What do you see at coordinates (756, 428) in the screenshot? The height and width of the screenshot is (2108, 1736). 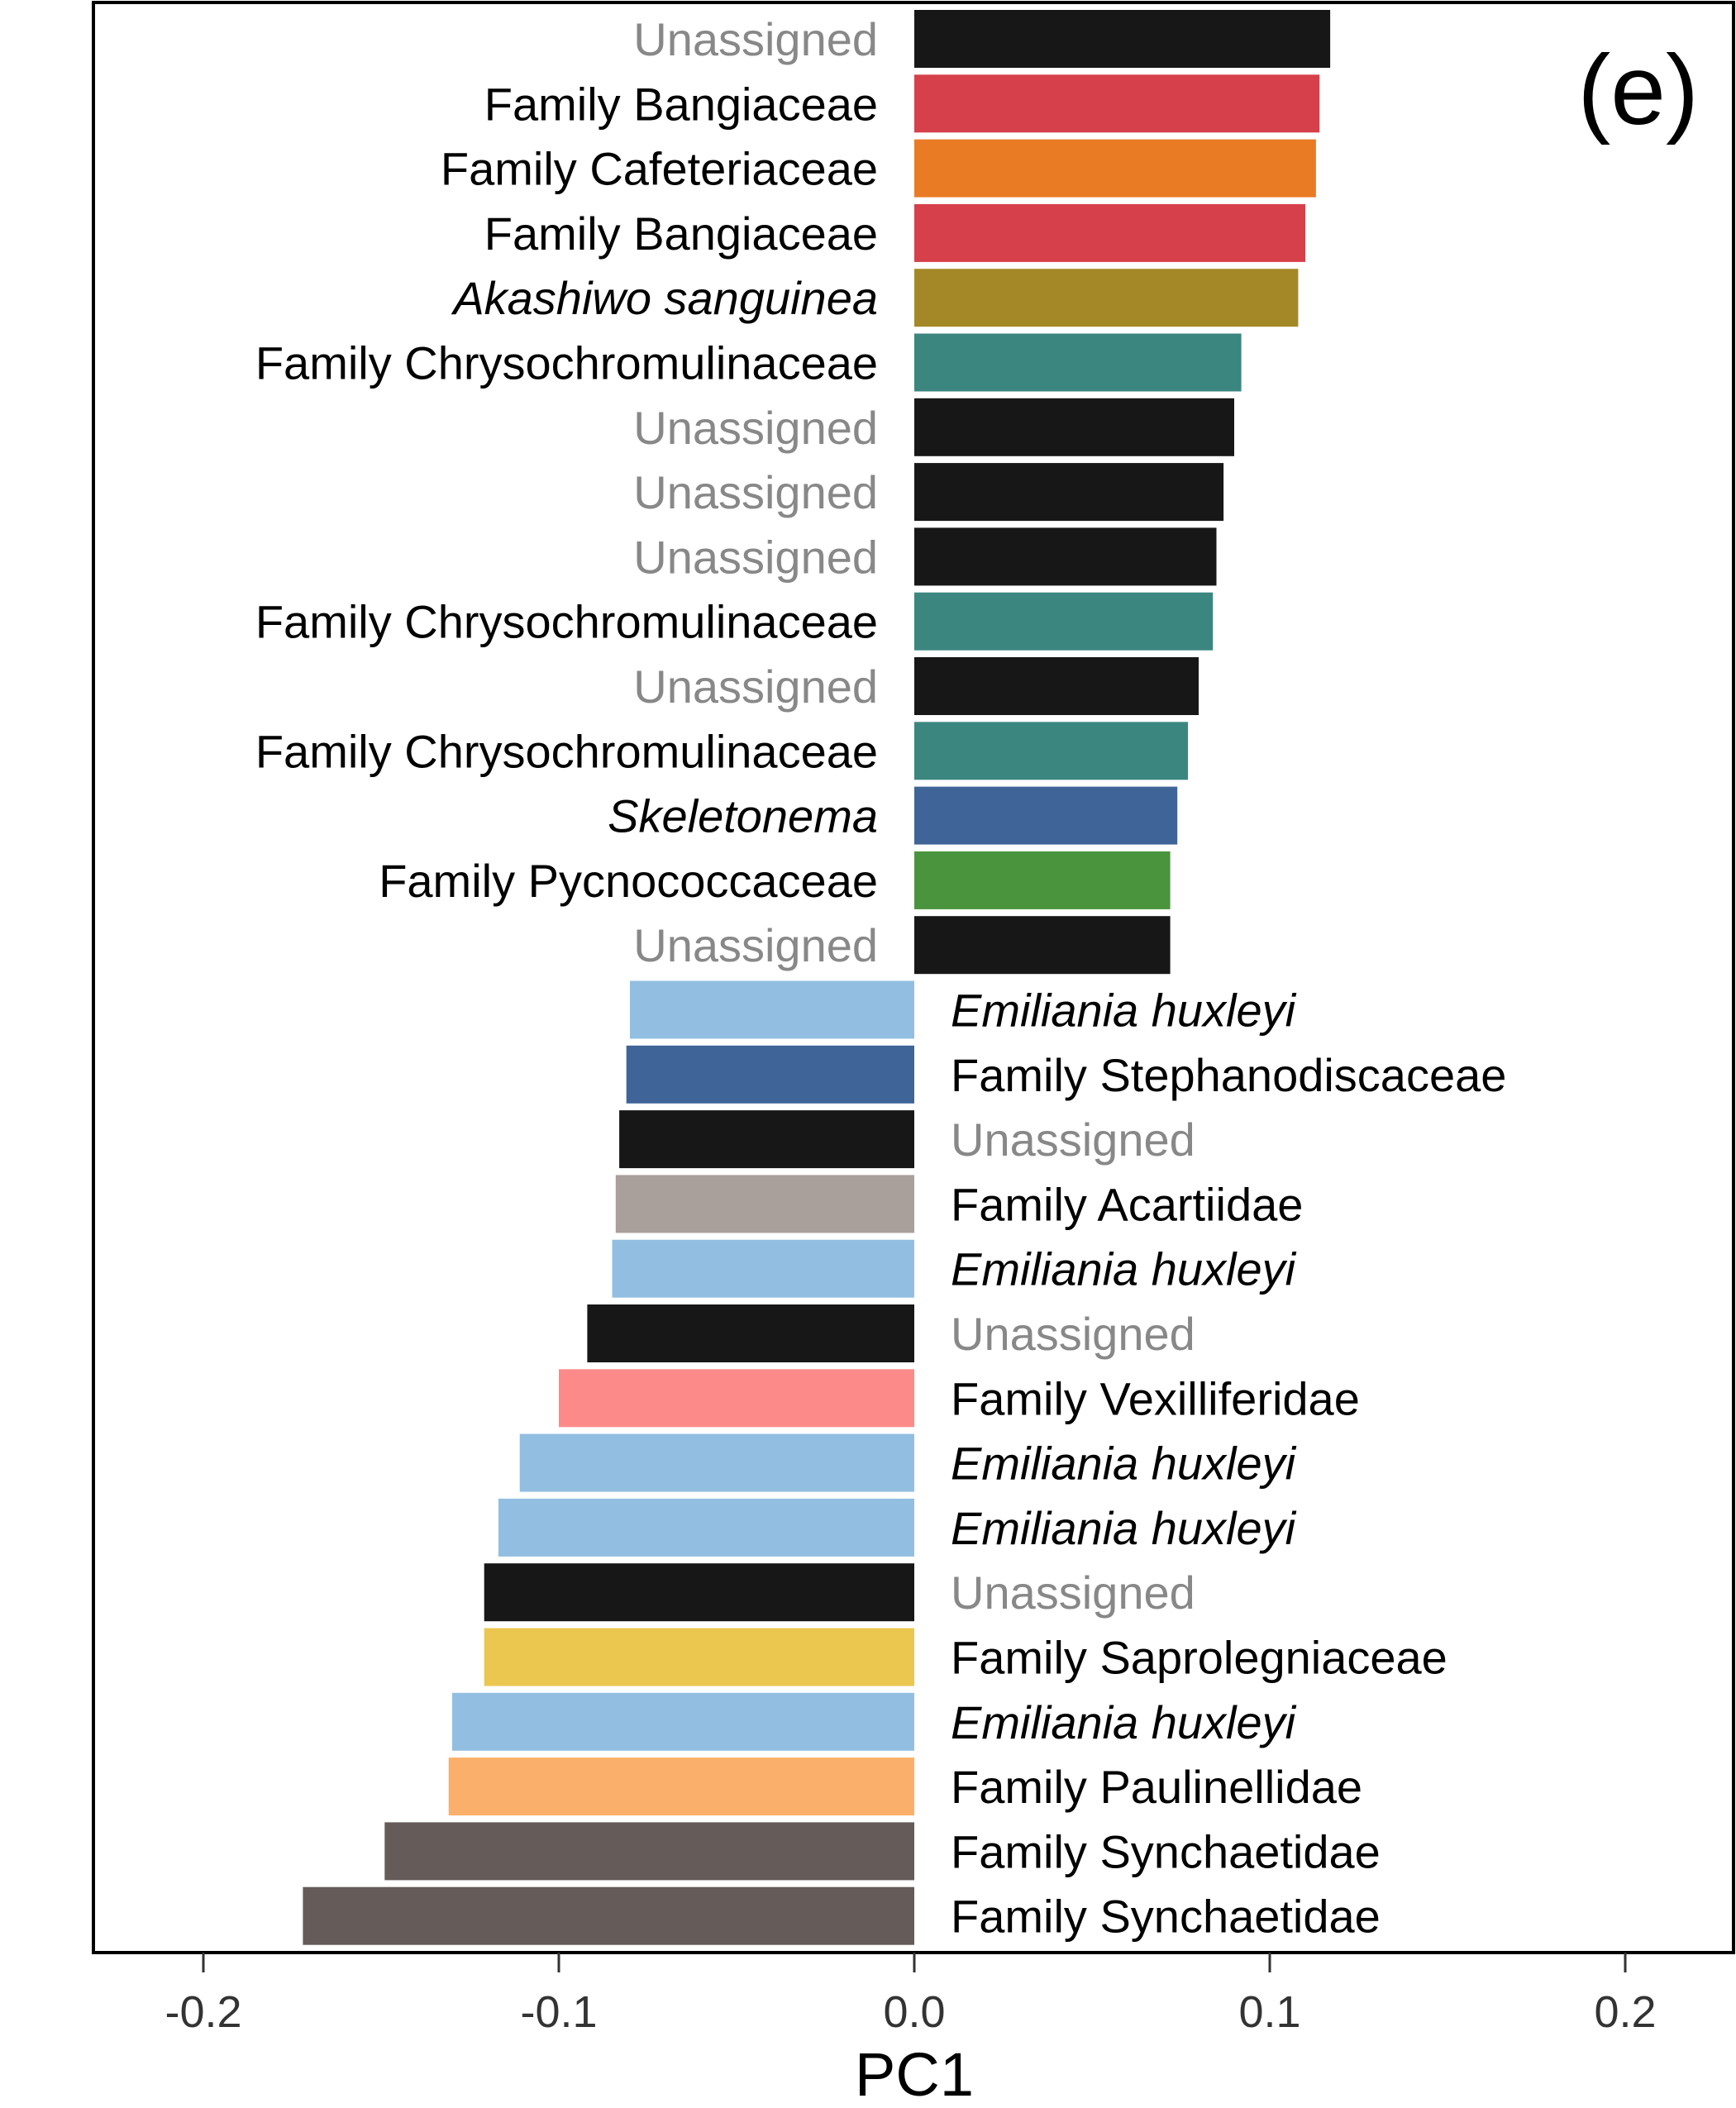 I see `bar-label-6: Unassigned` at bounding box center [756, 428].